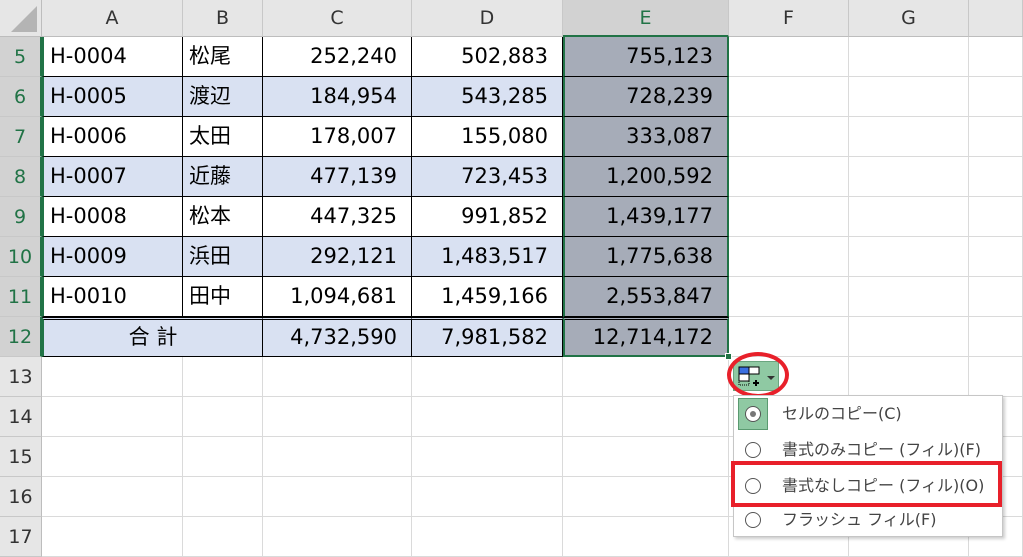  What do you see at coordinates (337, 257) in the screenshot?
I see `cell-c: 292,121` at bounding box center [337, 257].